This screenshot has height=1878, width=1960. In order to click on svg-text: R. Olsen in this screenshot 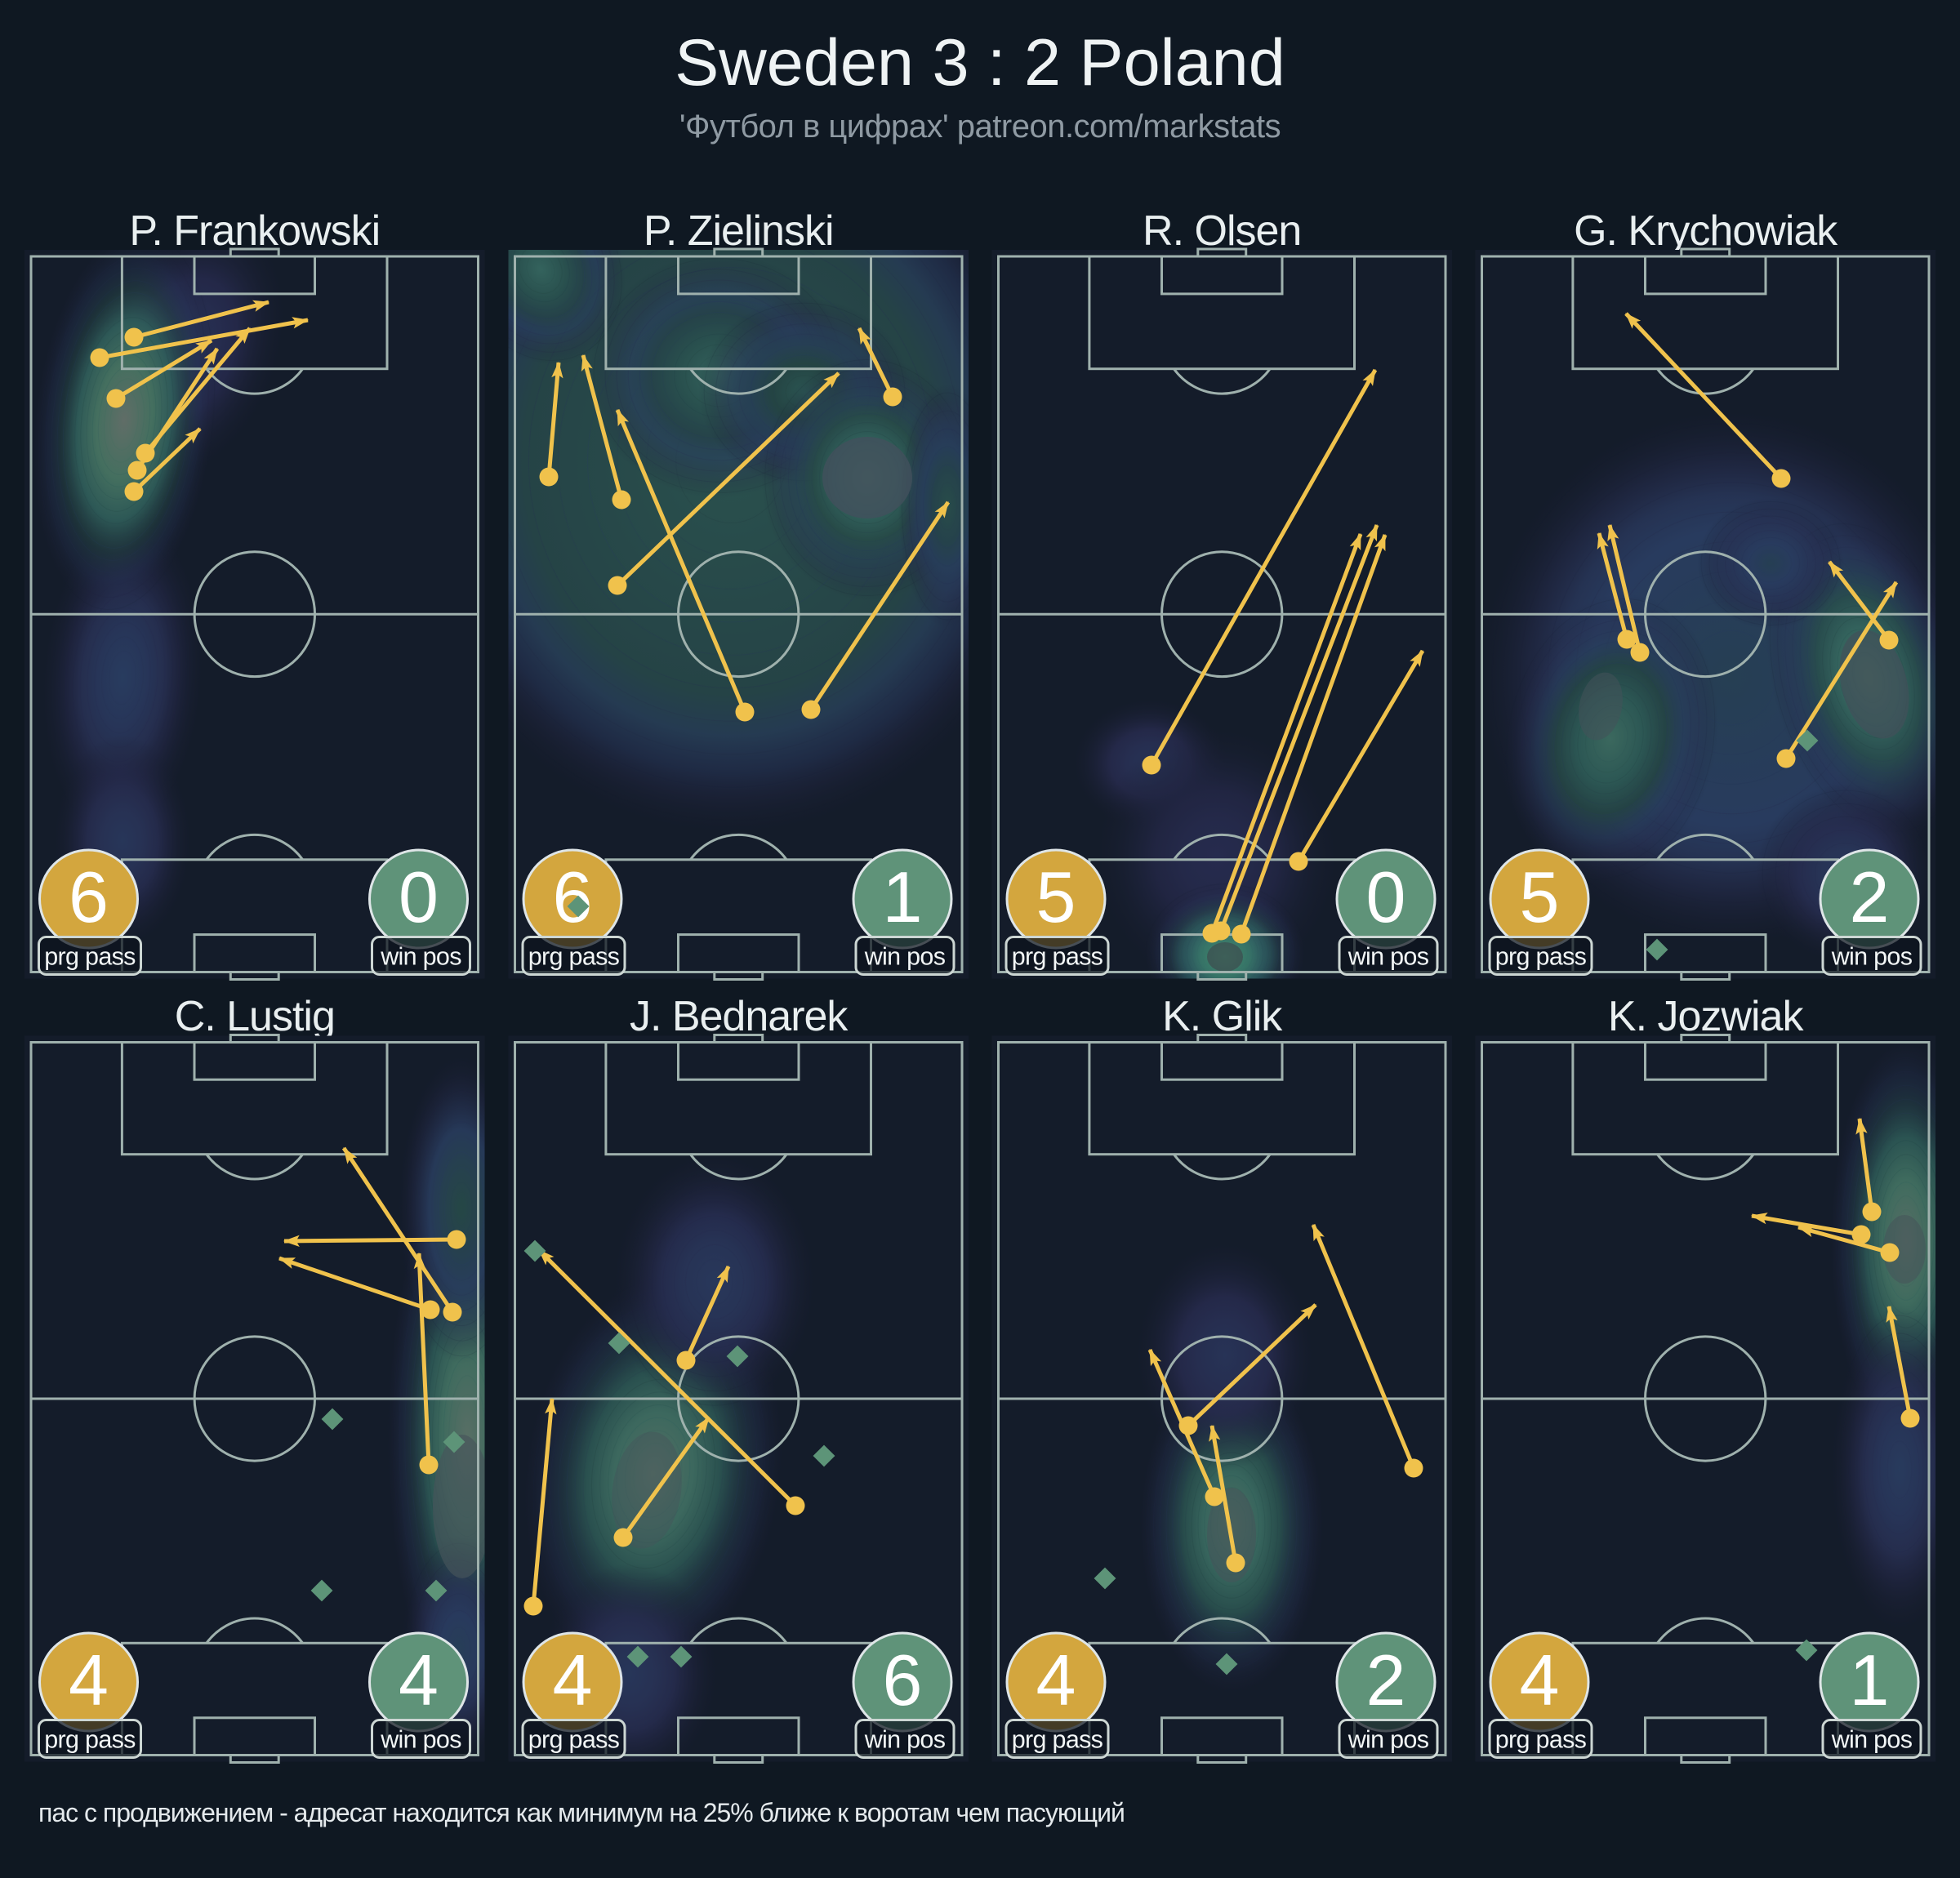, I will do `click(1222, 231)`.